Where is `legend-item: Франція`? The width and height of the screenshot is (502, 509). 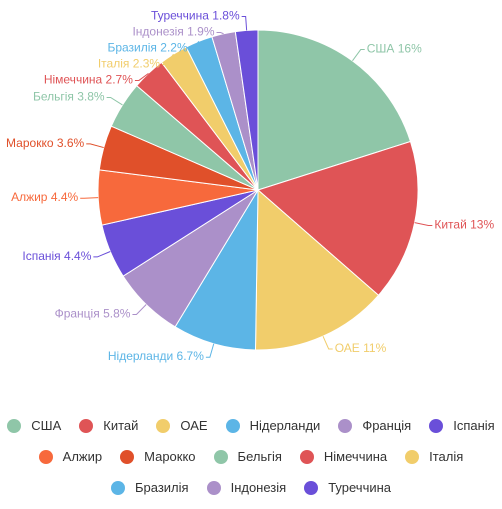
legend-item: Франція is located at coordinates (374, 425).